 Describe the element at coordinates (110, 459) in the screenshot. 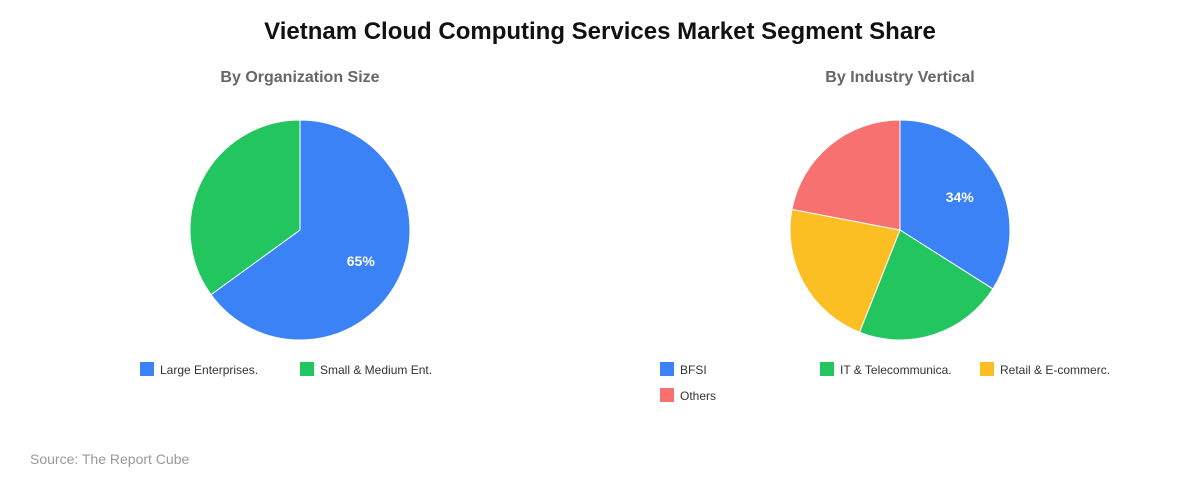

I see `source-note: Source: The Report Cube` at that location.